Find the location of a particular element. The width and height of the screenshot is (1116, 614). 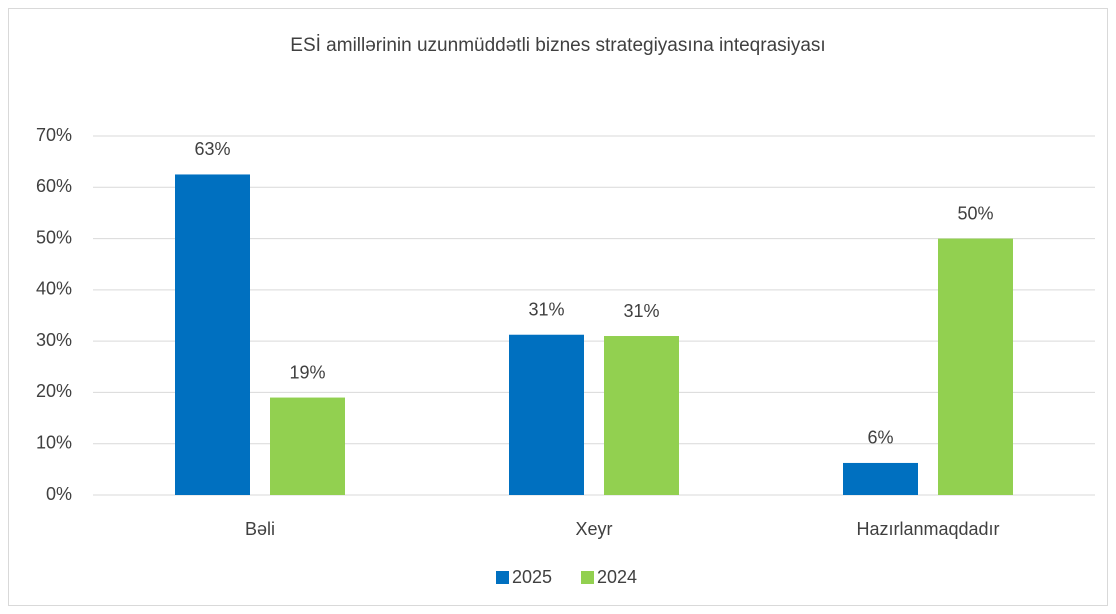

x-tick-label: Hazırlanmaqdadır is located at coordinates (927, 529).